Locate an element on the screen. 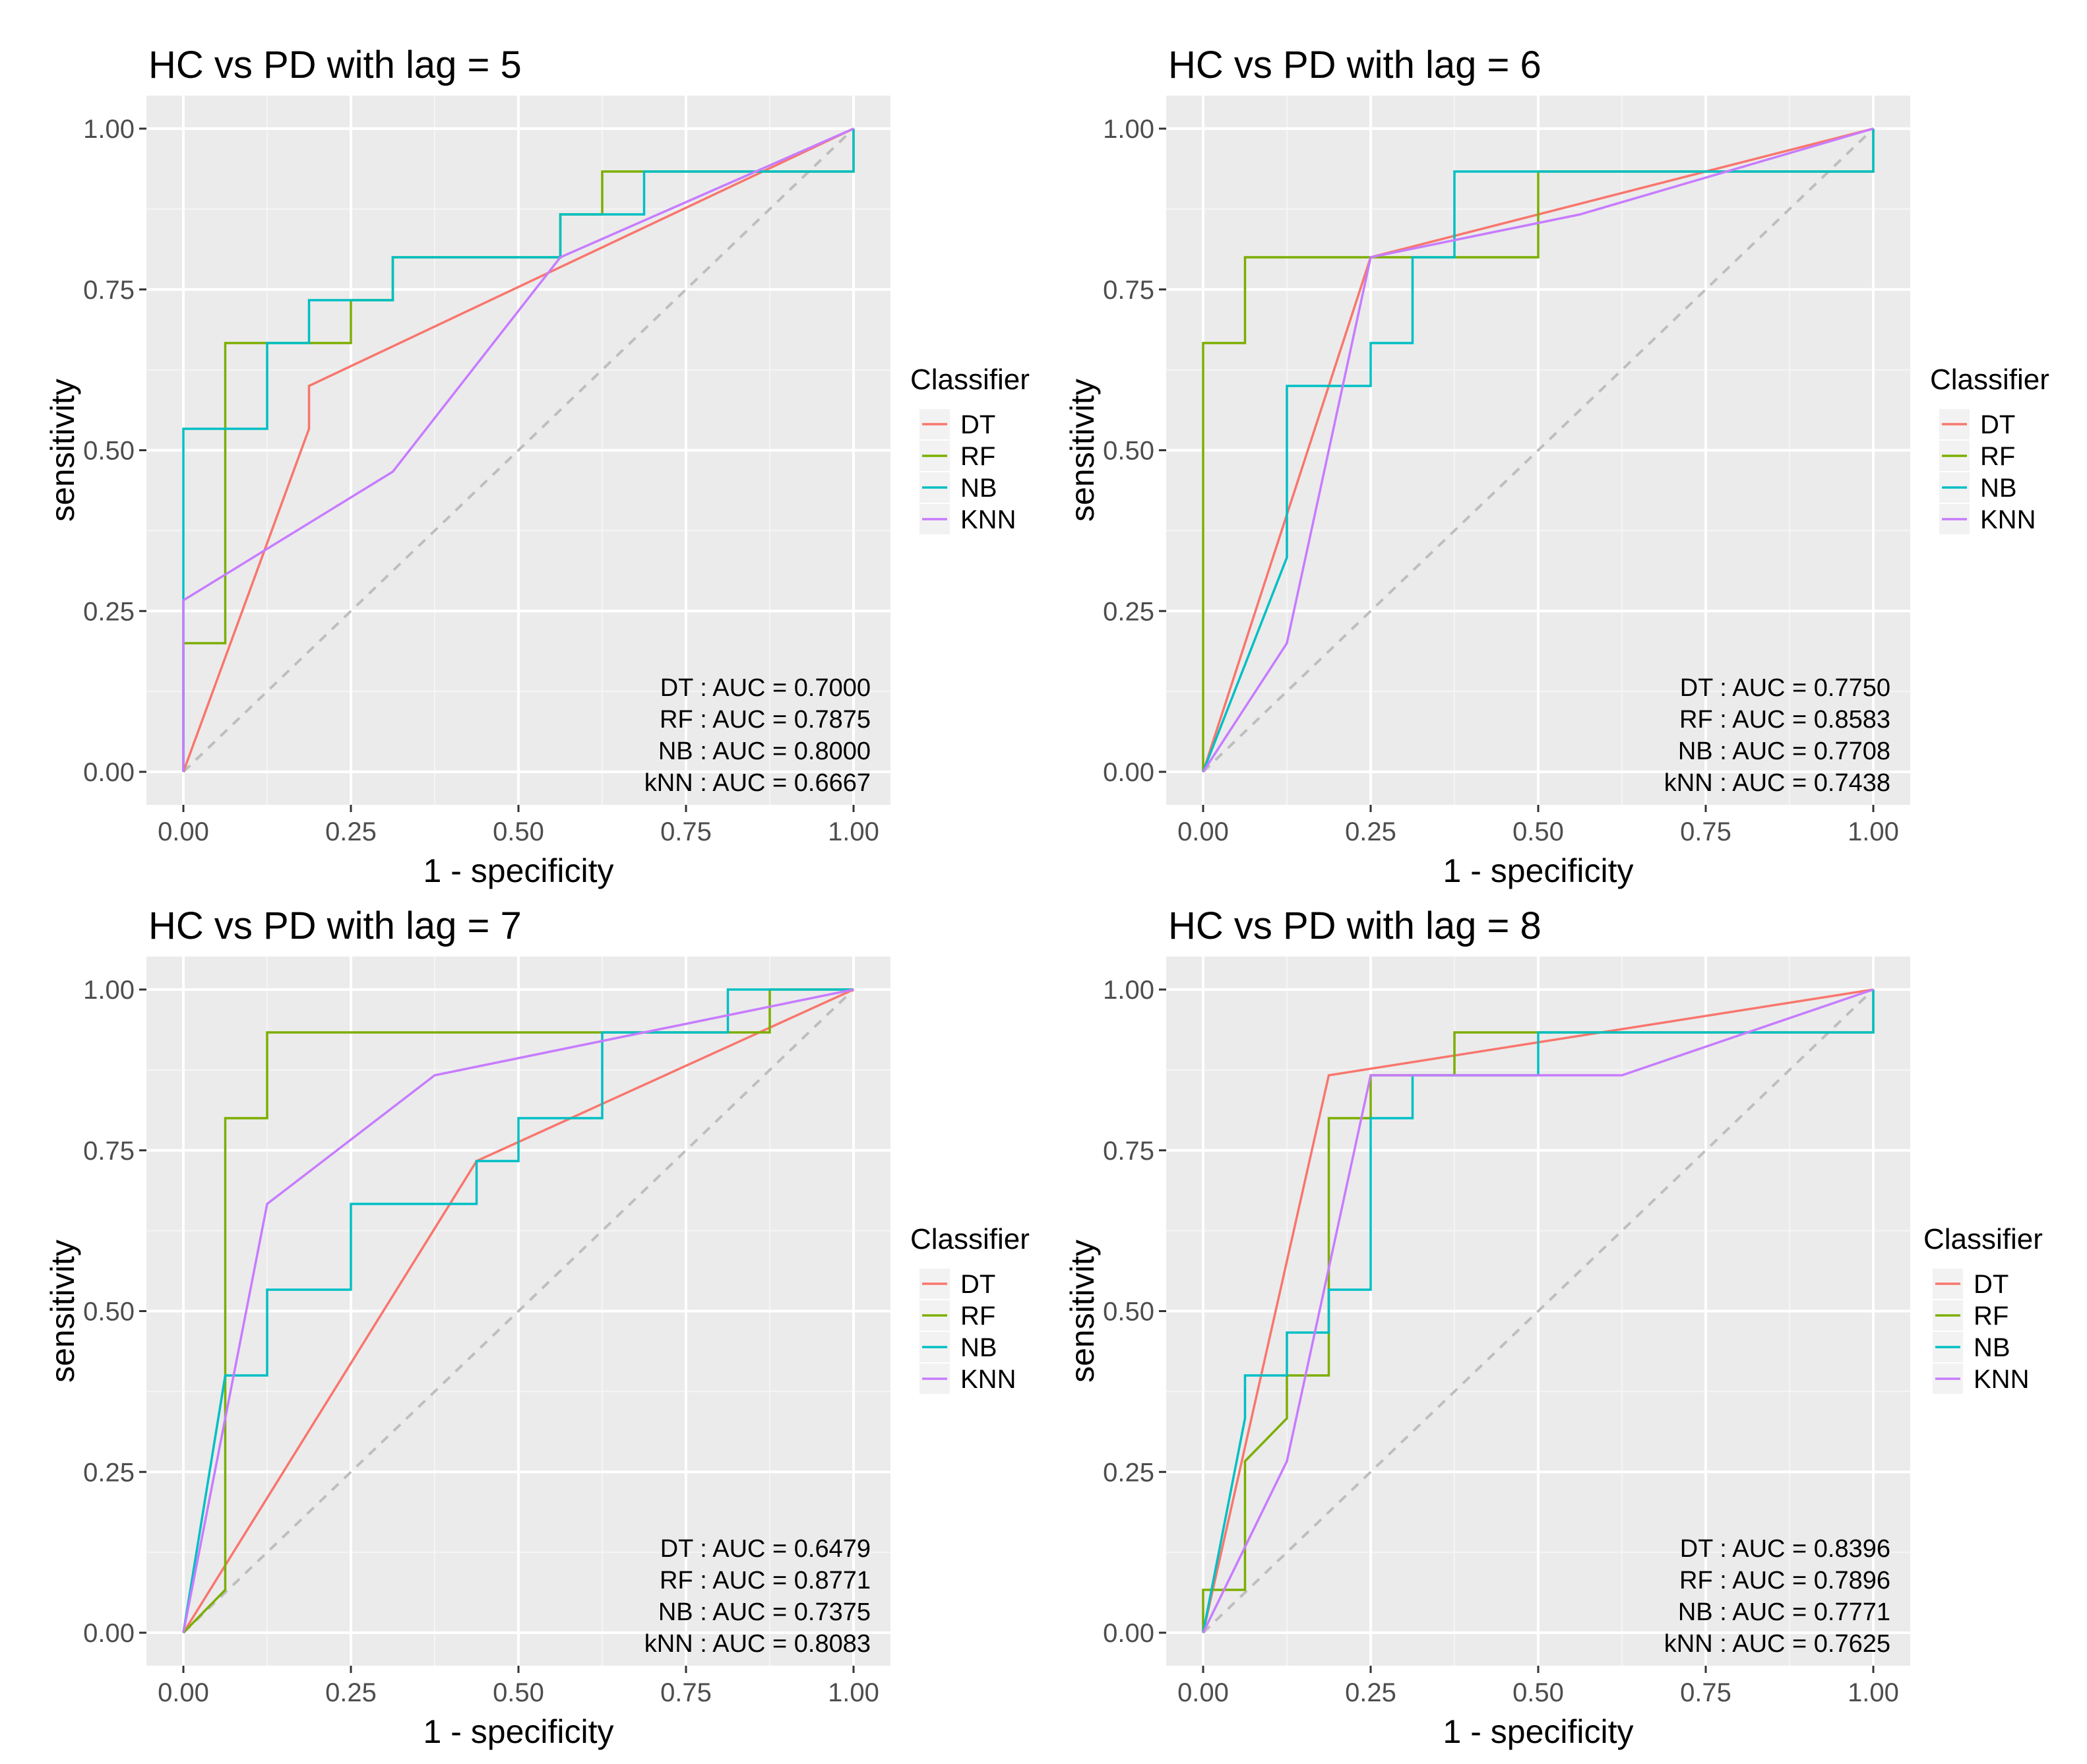 The height and width of the screenshot is (1764, 2087). auc-annotation: kNN : AUC = 0.8083 is located at coordinates (757, 1644).